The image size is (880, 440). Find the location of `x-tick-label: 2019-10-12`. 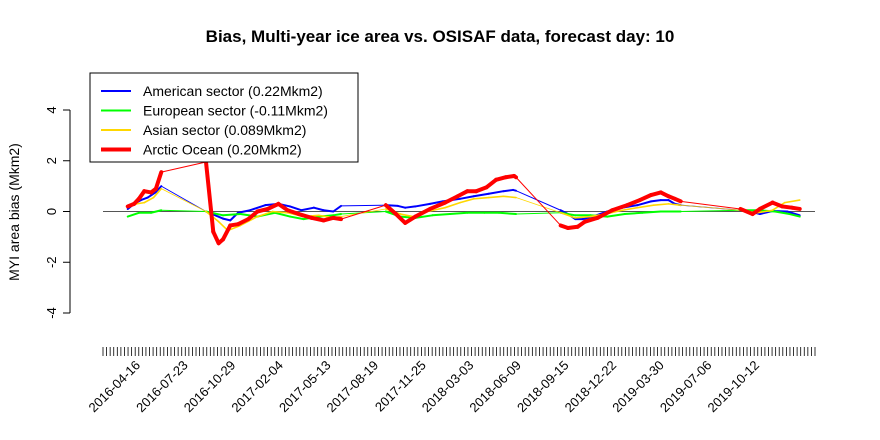

x-tick-label: 2019-10-12 is located at coordinates (733, 387).